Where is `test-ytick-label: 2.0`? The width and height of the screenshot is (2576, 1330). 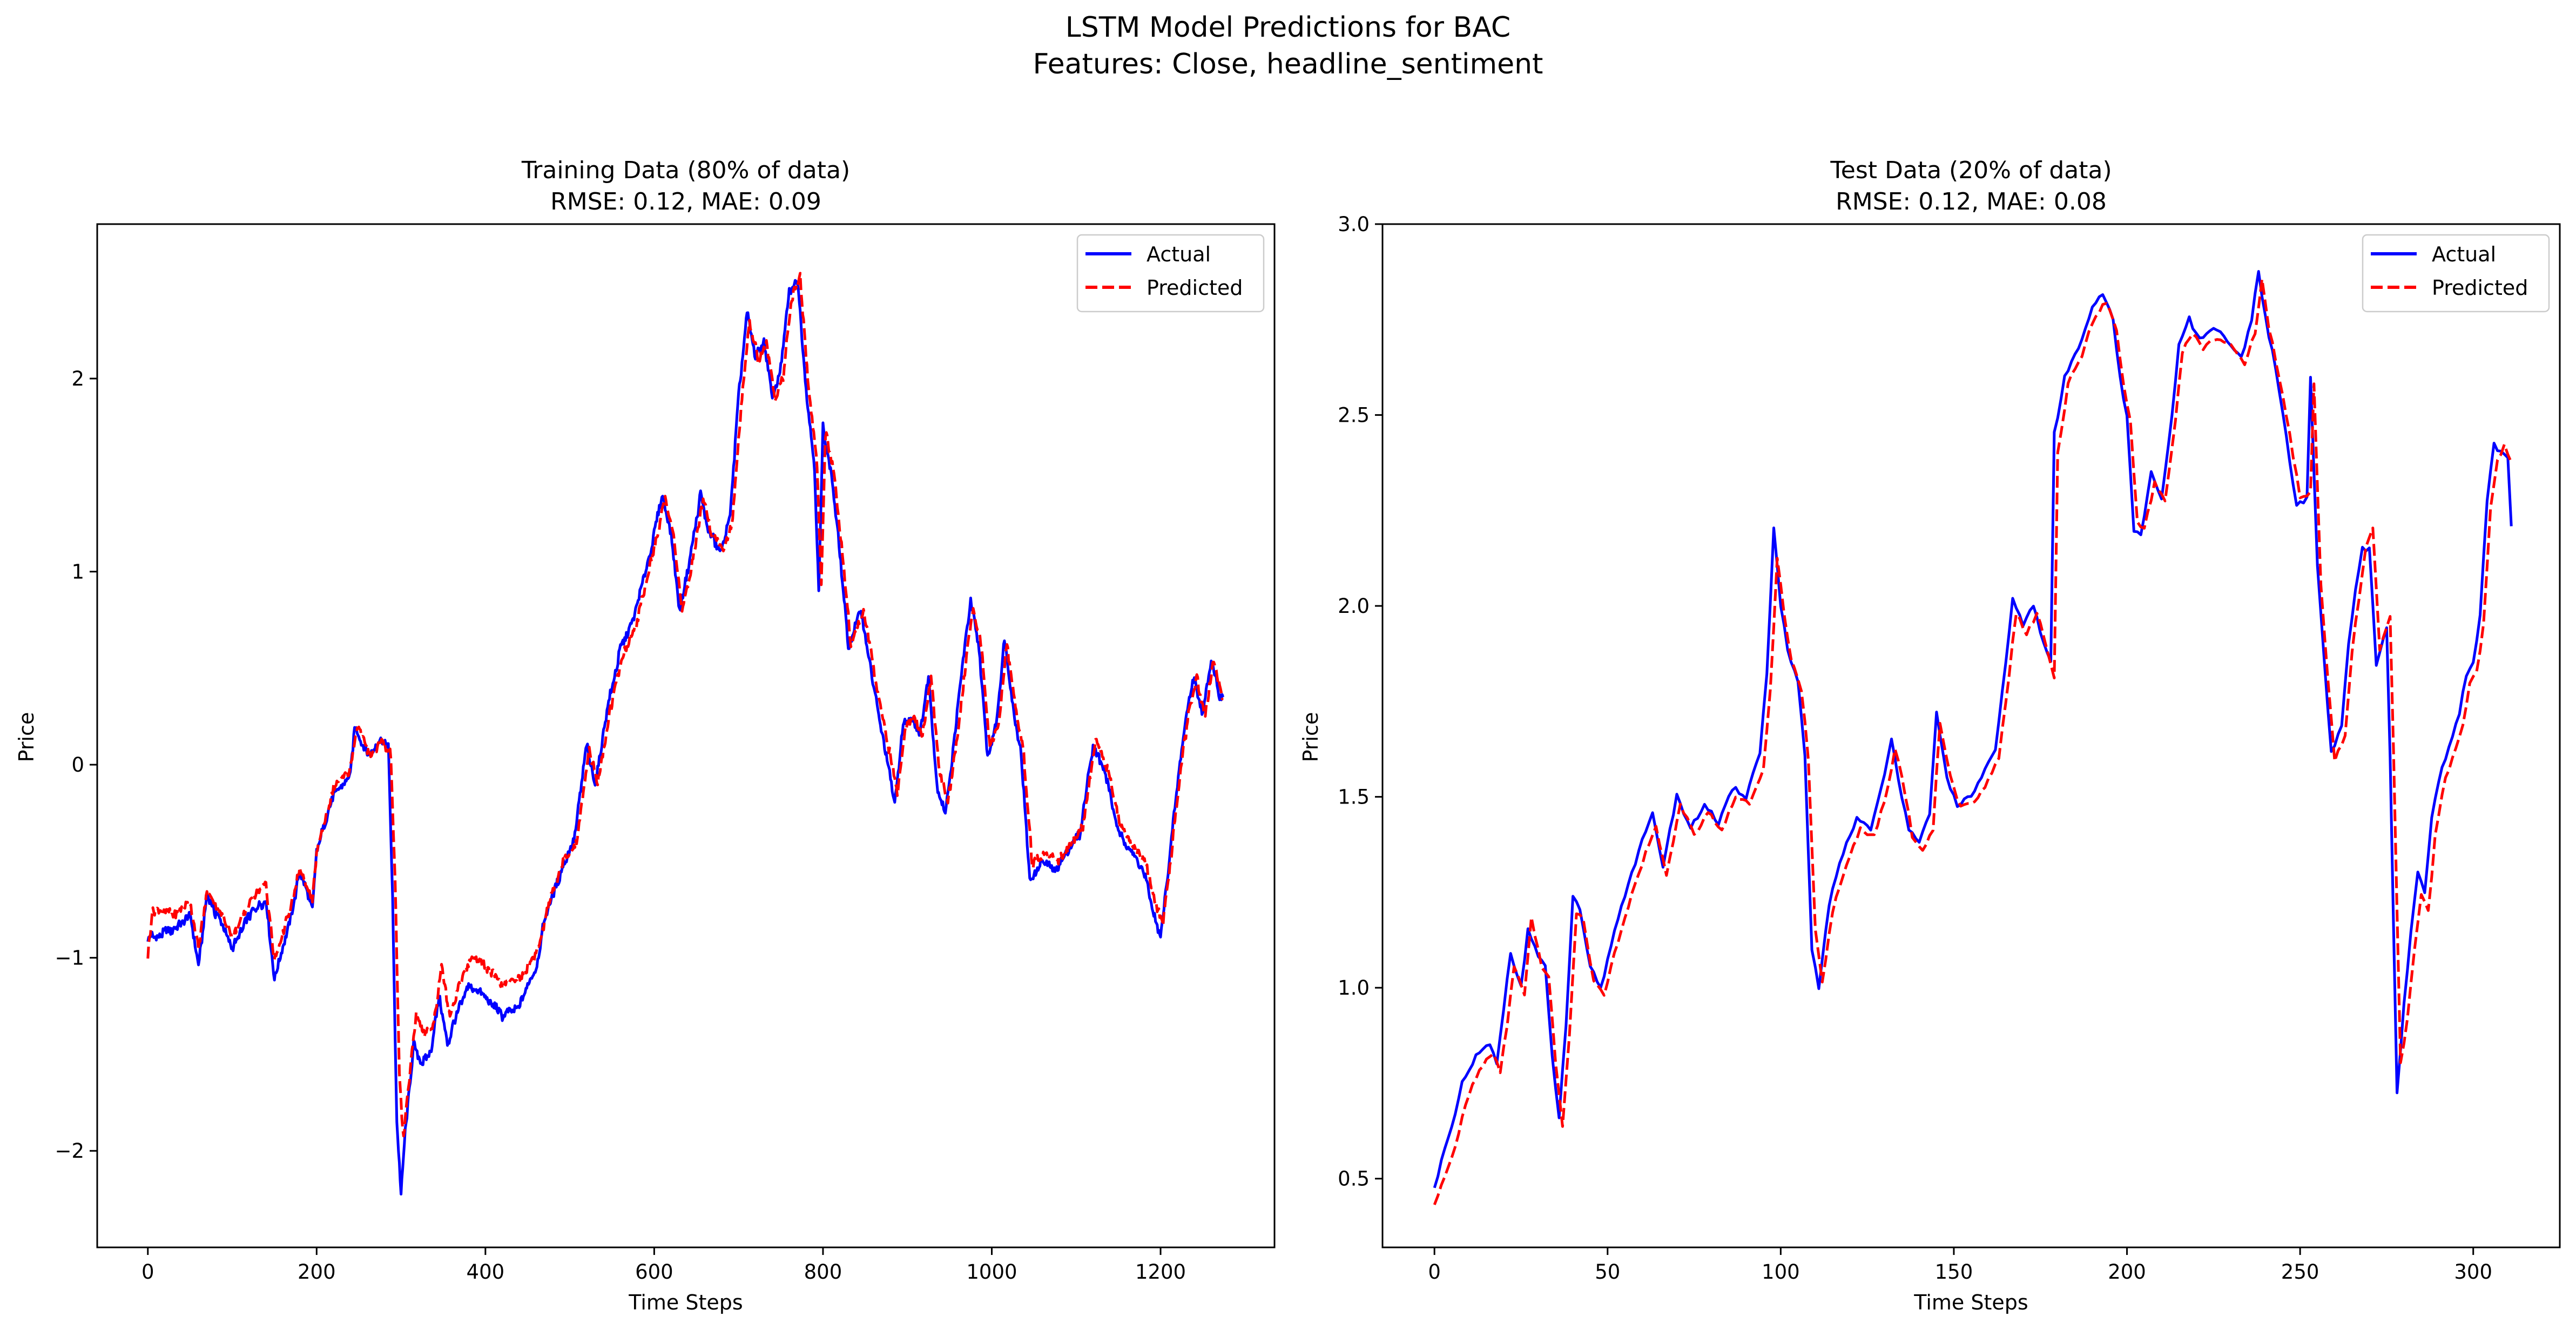
test-ytick-label: 2.0 is located at coordinates (1354, 607).